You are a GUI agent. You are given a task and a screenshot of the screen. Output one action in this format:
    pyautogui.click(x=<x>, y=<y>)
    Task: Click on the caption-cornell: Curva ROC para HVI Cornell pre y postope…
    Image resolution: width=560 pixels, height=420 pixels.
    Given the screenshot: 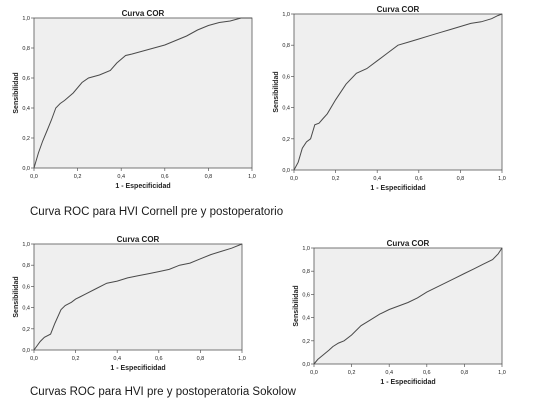 What is the action you would take?
    pyautogui.click(x=157, y=212)
    